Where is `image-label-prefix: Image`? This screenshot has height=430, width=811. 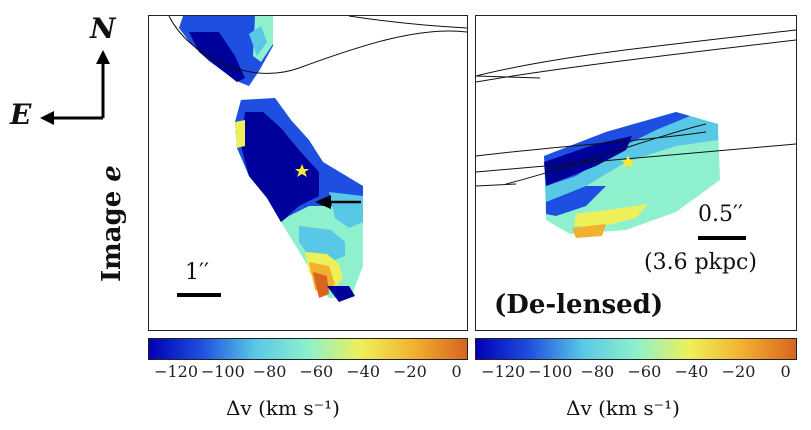
image-label-prefix: Image is located at coordinates (112, 231).